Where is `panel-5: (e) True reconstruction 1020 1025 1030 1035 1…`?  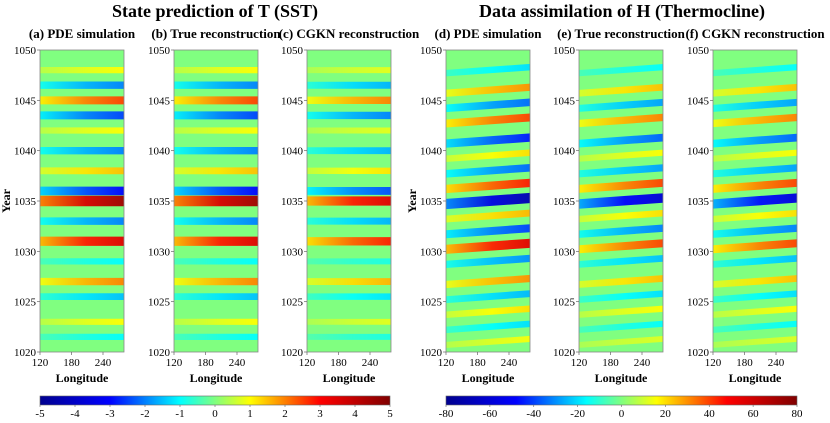
panel-5: (e) True reconstruction 1020 1025 1030 1035 1… is located at coordinates (619, 205).